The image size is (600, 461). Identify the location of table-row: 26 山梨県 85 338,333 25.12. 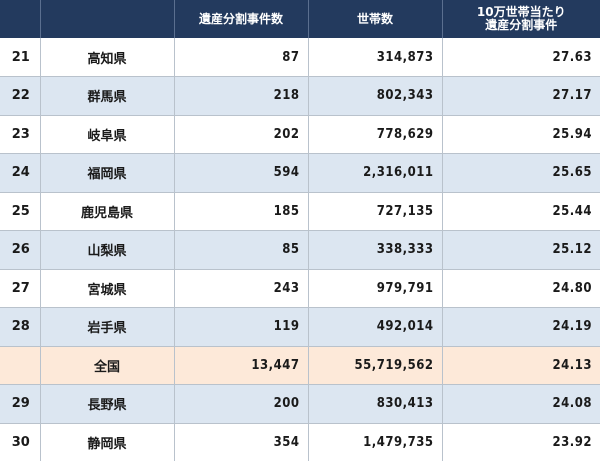
(300, 250).